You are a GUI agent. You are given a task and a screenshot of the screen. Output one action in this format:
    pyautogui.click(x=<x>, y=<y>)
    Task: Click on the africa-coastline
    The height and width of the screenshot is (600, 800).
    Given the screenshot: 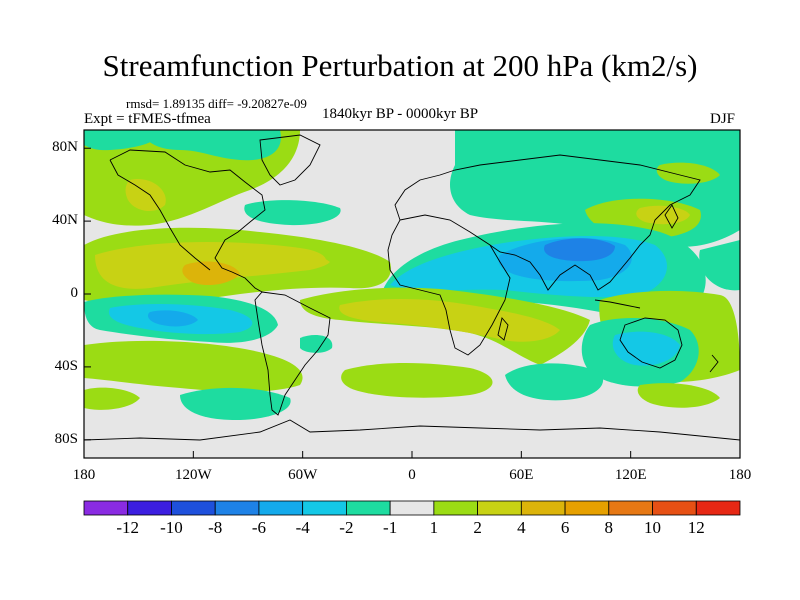 What is the action you would take?
    pyautogui.click(x=449, y=285)
    